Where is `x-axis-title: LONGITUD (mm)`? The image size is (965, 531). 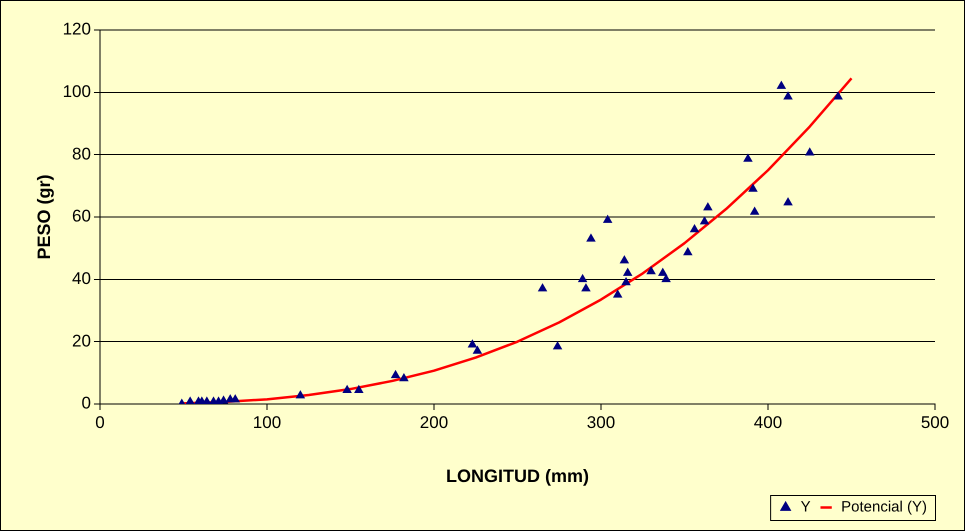 x-axis-title: LONGITUD (mm) is located at coordinates (517, 476).